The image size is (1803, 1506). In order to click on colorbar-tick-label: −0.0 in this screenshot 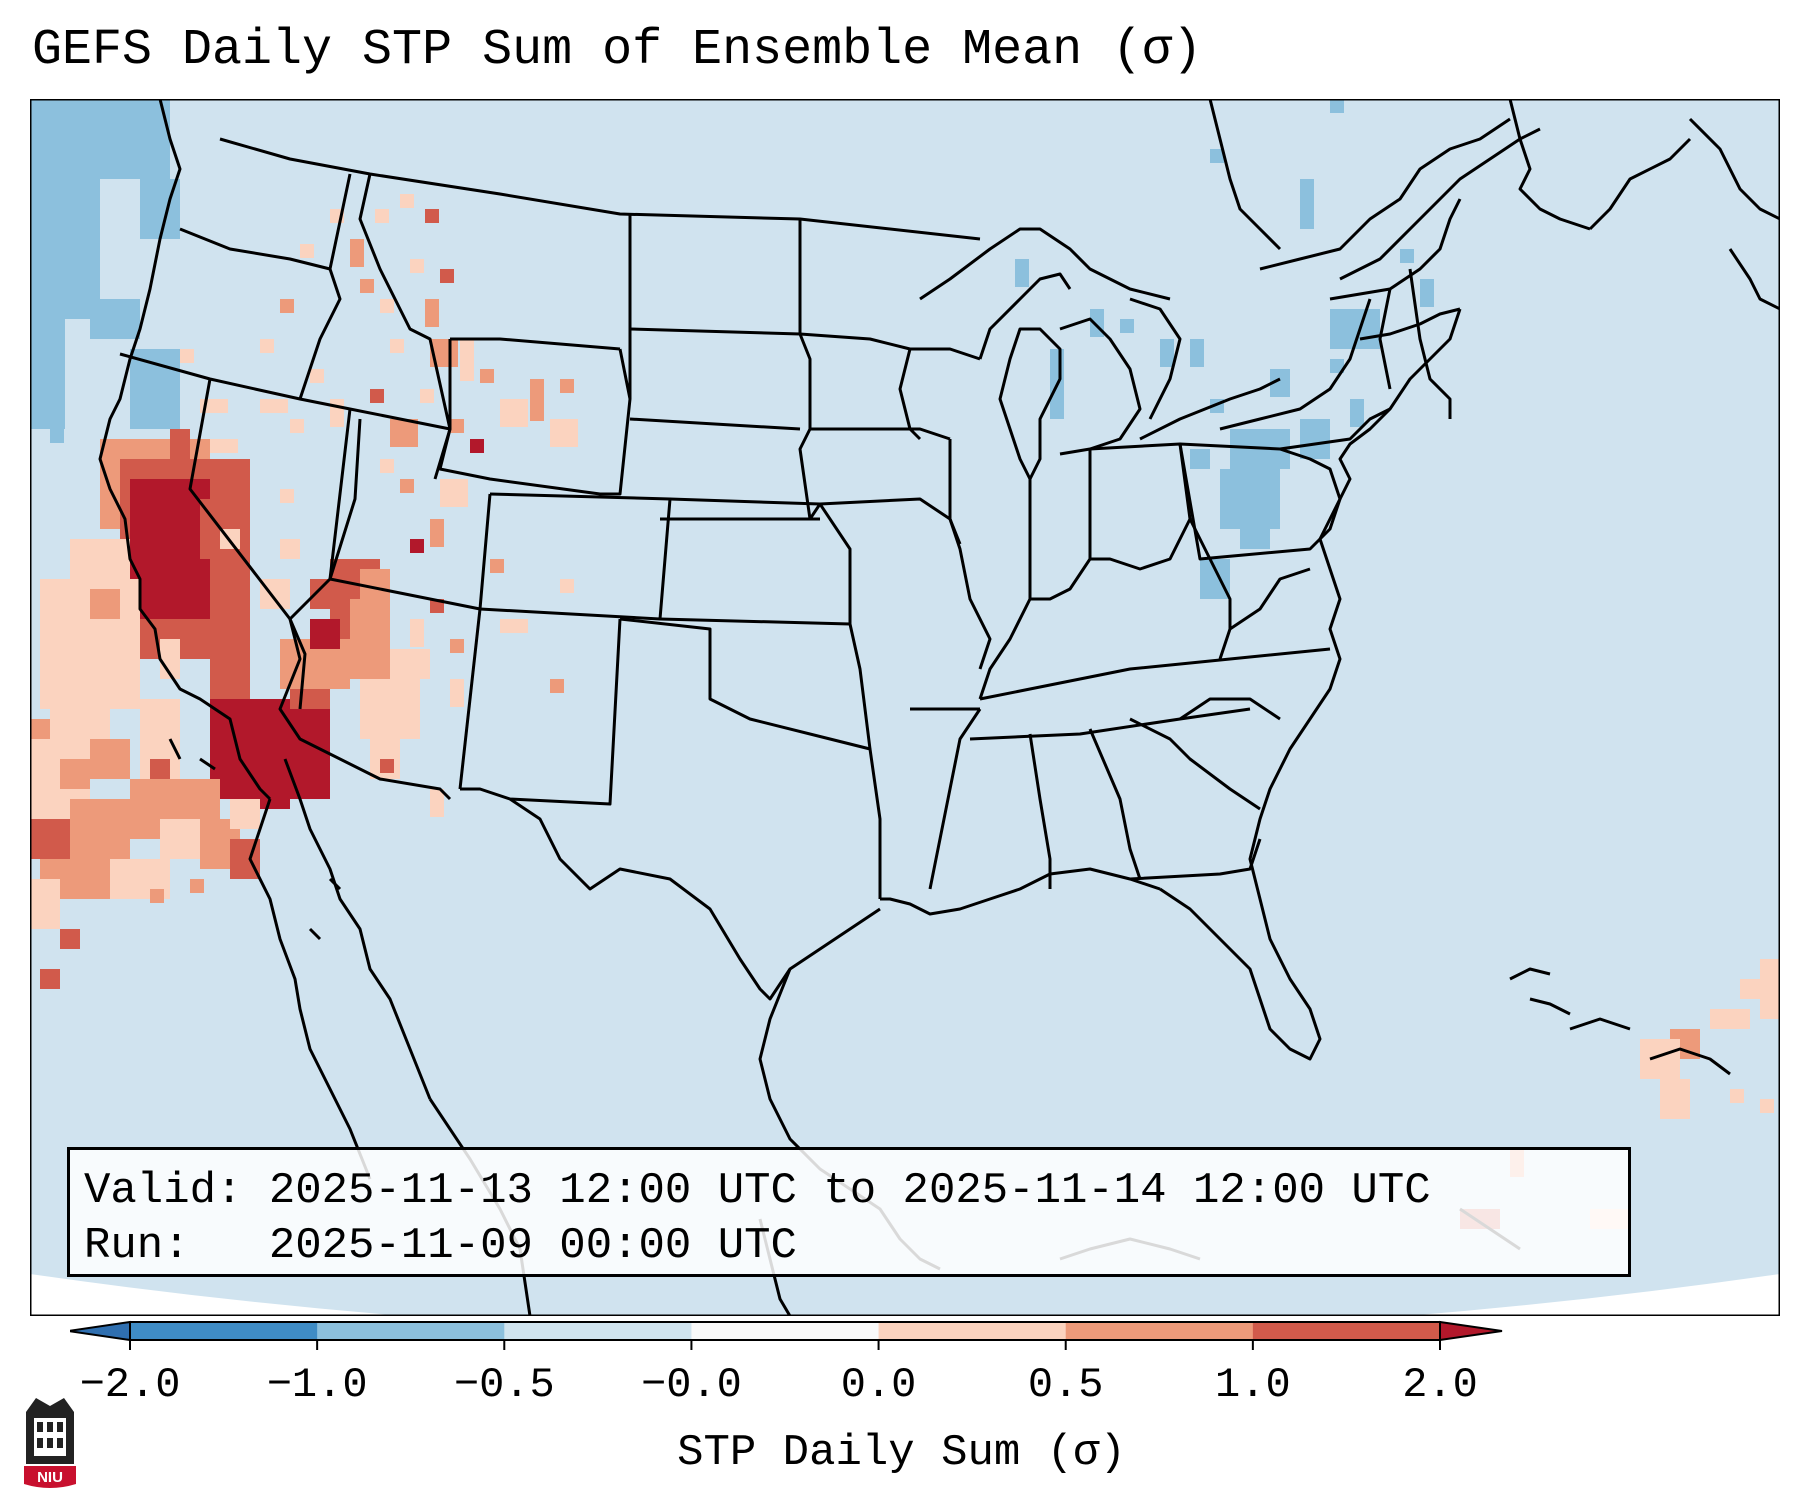, I will do `click(691, 1385)`.